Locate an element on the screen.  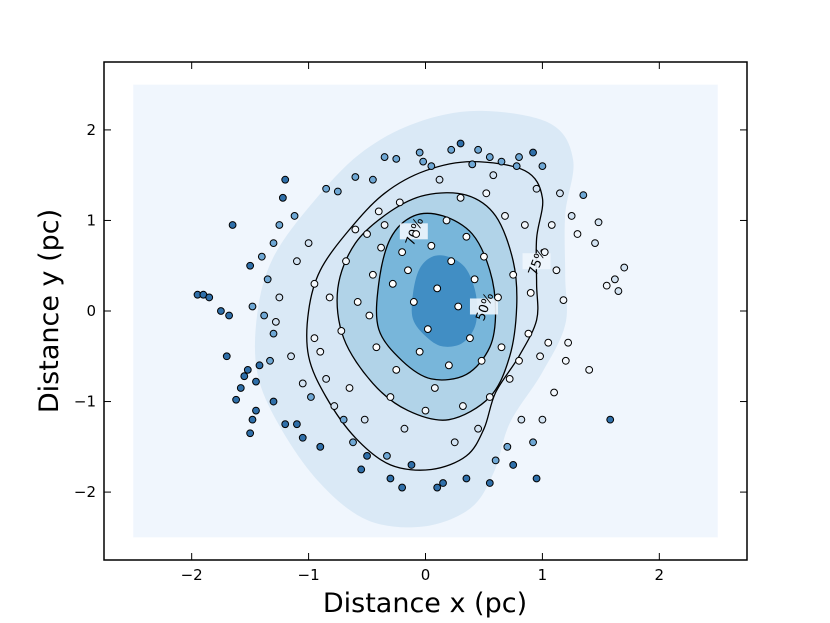
y-tick-label: 2 is located at coordinates (91, 130).